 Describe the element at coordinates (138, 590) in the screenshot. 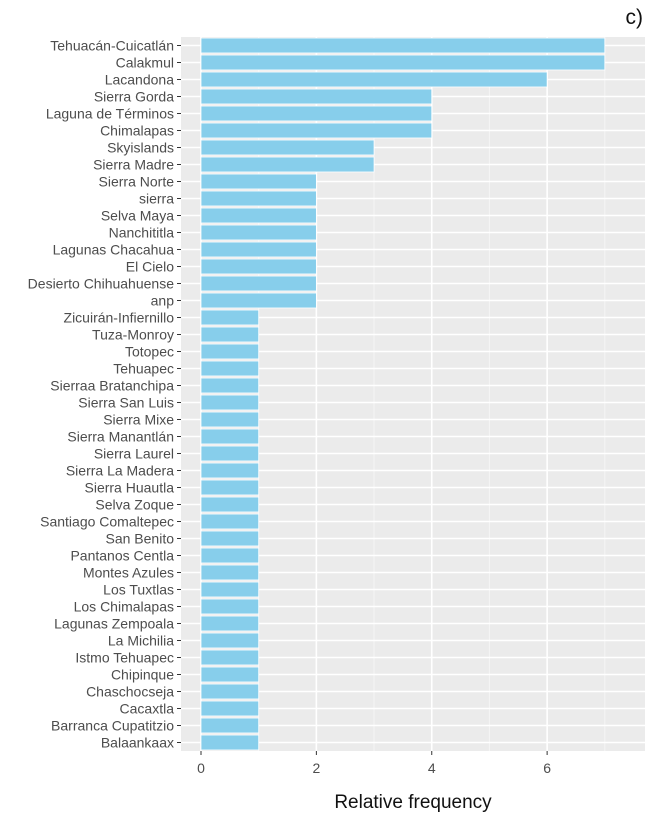

I see `y-tick-label: Los Tuxtlas` at that location.